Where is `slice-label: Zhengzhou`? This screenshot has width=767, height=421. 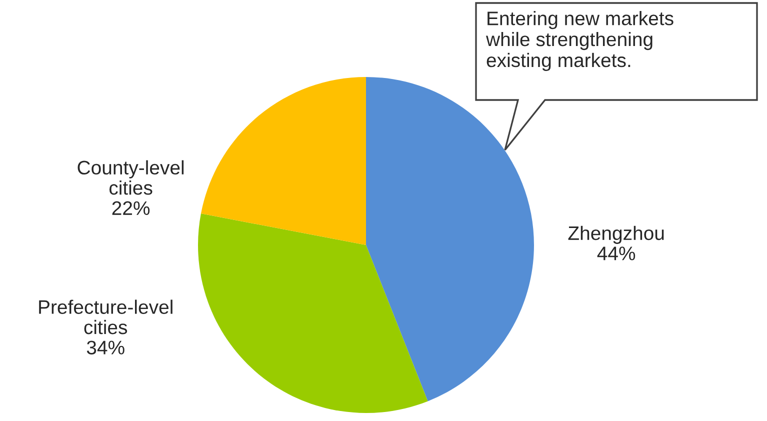 slice-label: Zhengzhou is located at coordinates (616, 235).